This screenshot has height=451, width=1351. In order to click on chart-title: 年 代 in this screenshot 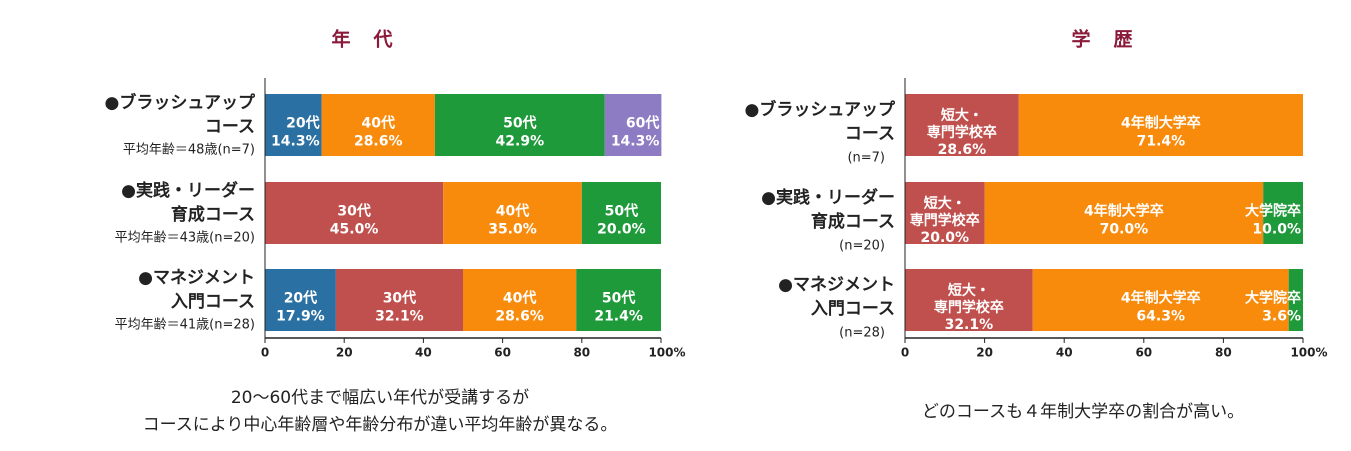, I will do `click(362, 39)`.